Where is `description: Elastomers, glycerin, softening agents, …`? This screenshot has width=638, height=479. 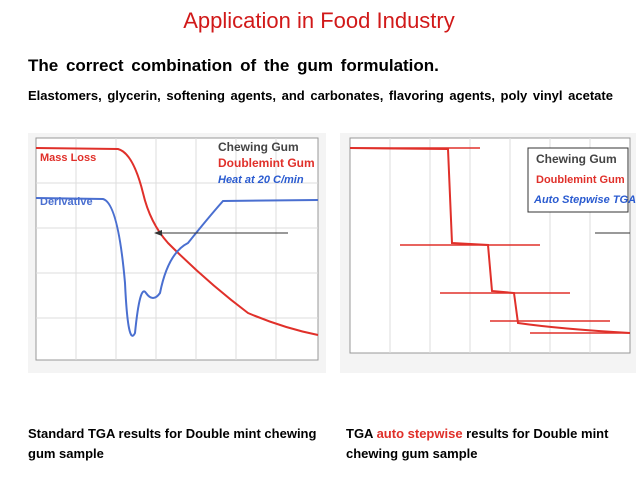
description: Elastomers, glycerin, softening agents, … is located at coordinates (320, 95).